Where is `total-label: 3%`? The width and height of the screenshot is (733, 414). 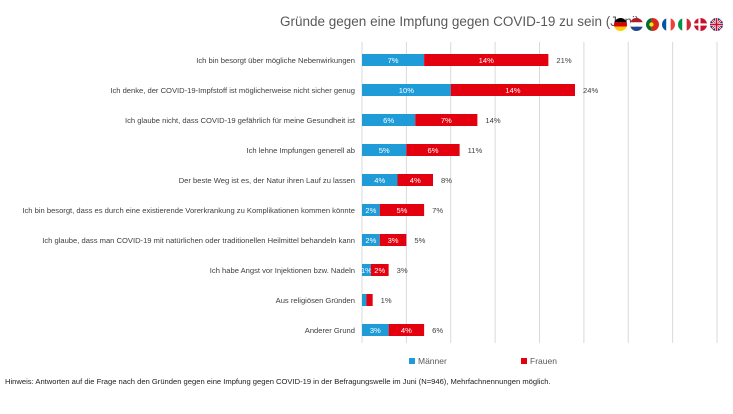
total-label: 3% is located at coordinates (402, 270).